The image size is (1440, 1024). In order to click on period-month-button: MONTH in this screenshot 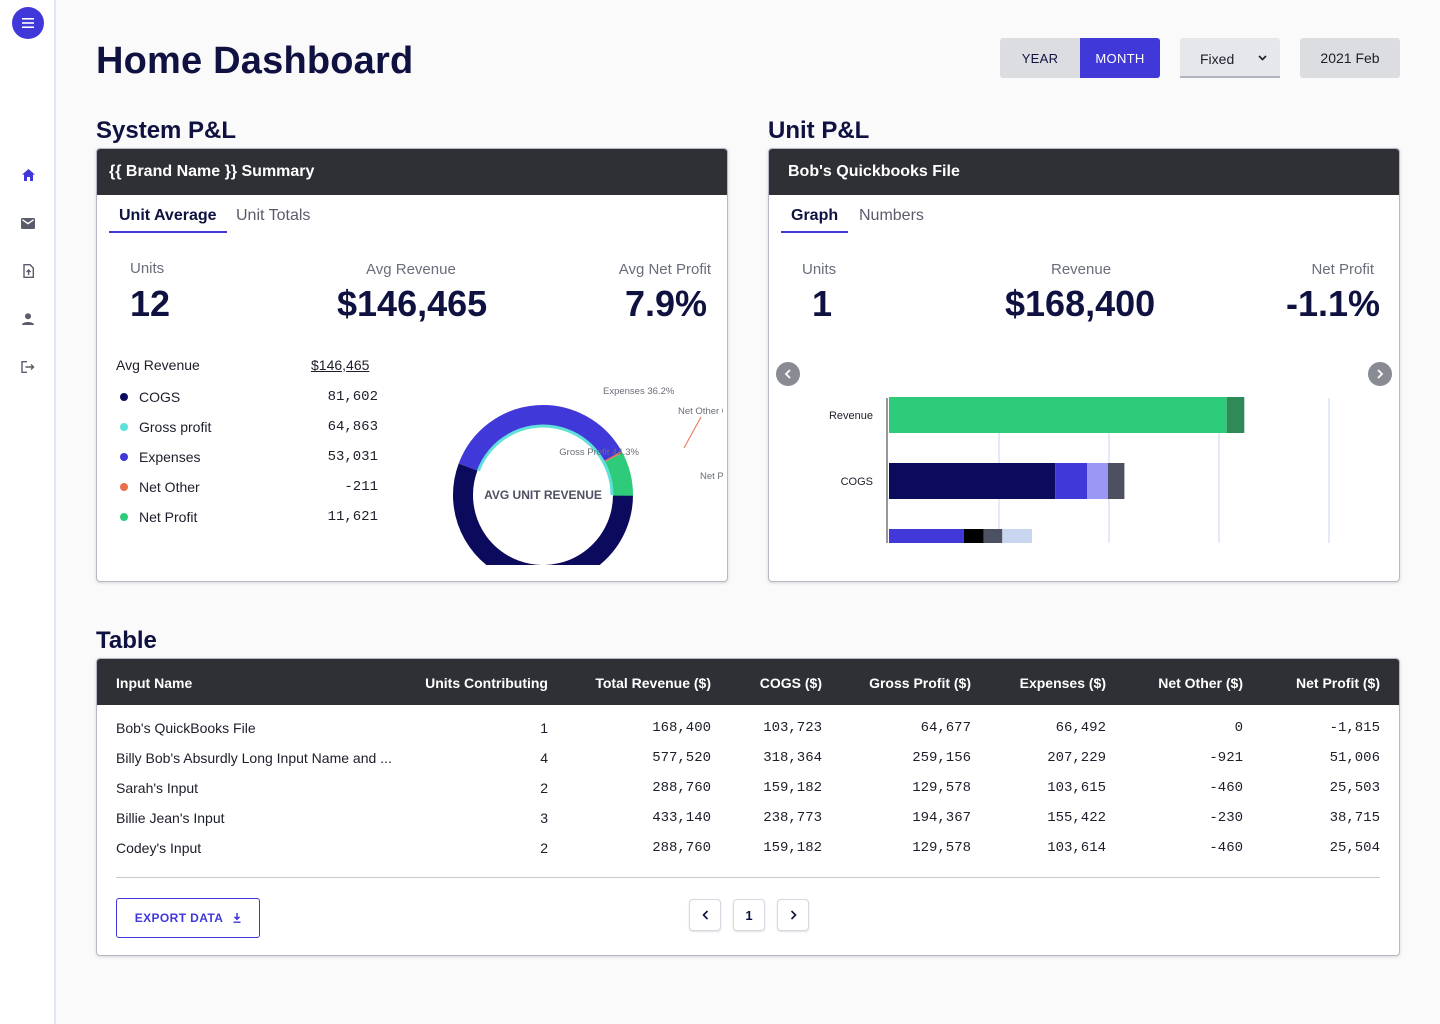, I will do `click(1120, 58)`.